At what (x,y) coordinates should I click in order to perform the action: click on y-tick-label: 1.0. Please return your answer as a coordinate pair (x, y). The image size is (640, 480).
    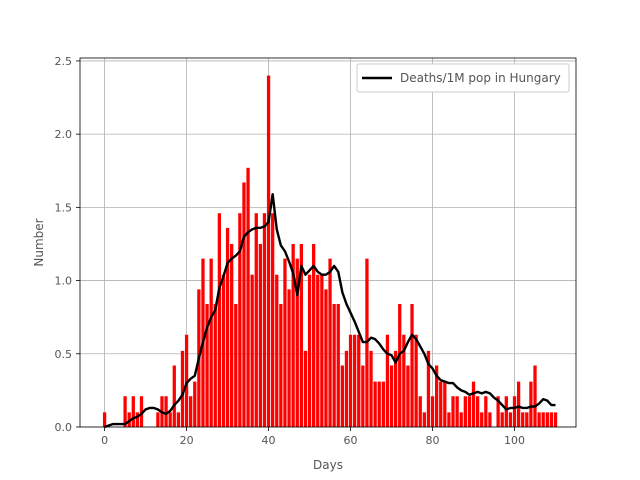
    Looking at the image, I should click on (64, 281).